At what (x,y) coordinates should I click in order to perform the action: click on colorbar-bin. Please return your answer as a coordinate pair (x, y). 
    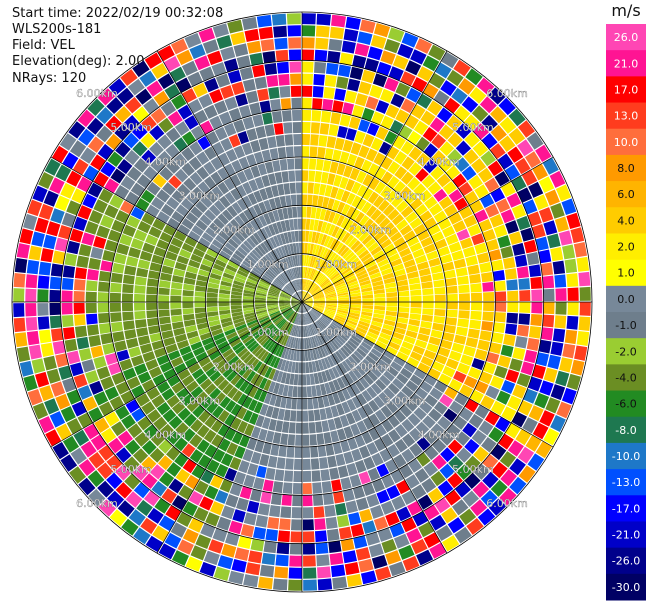
    Looking at the image, I should click on (626, 482).